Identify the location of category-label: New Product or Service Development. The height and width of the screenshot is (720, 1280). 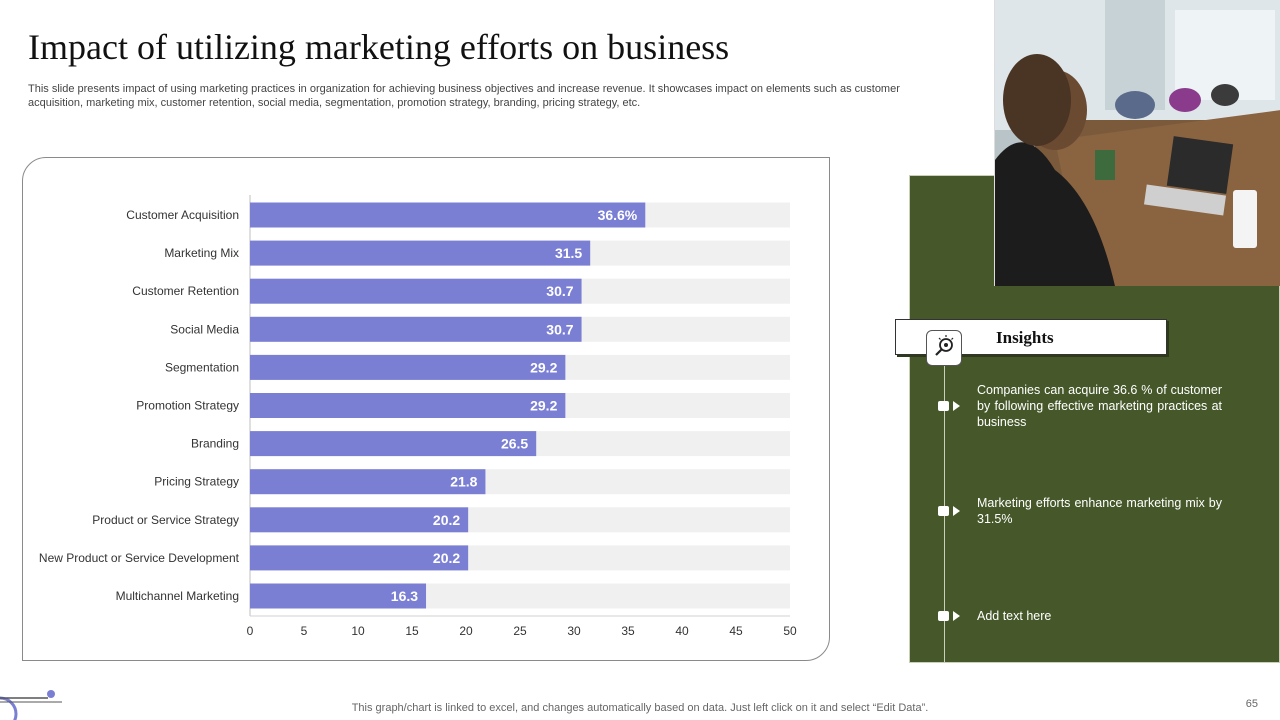
(139, 558).